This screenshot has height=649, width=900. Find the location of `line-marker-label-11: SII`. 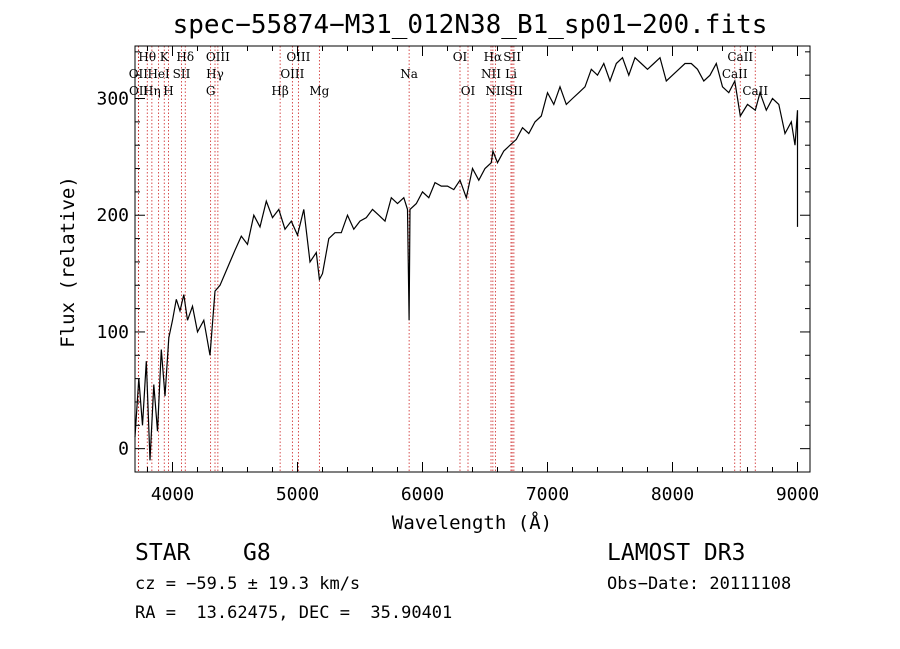

line-marker-label-11: SII is located at coordinates (182, 74).